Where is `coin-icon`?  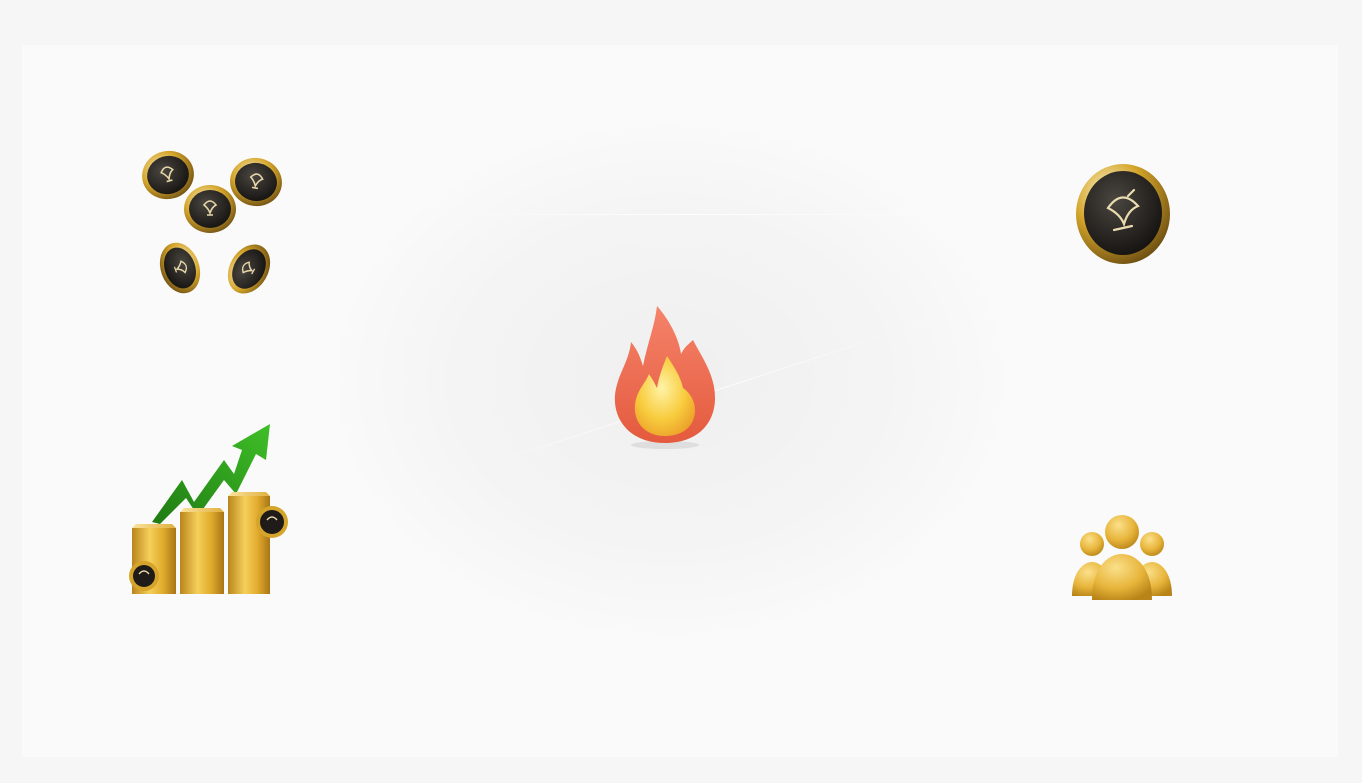
coin-icon is located at coordinates (1123, 214).